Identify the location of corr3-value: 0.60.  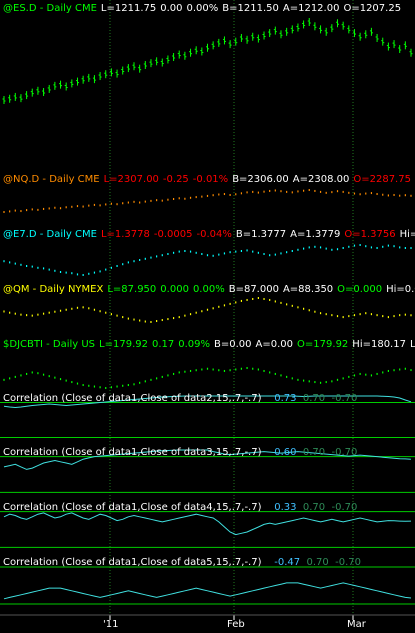
(285, 452).